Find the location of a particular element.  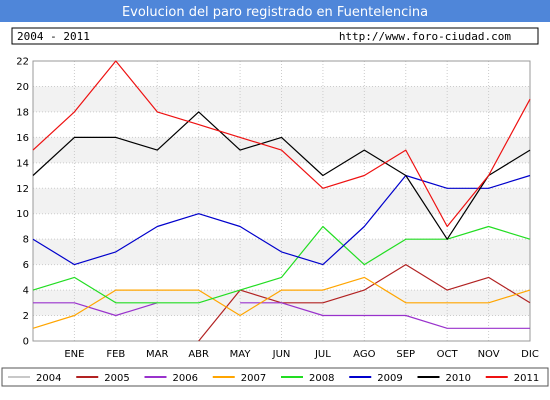

x-tick-label: FEB is located at coordinates (115, 354).